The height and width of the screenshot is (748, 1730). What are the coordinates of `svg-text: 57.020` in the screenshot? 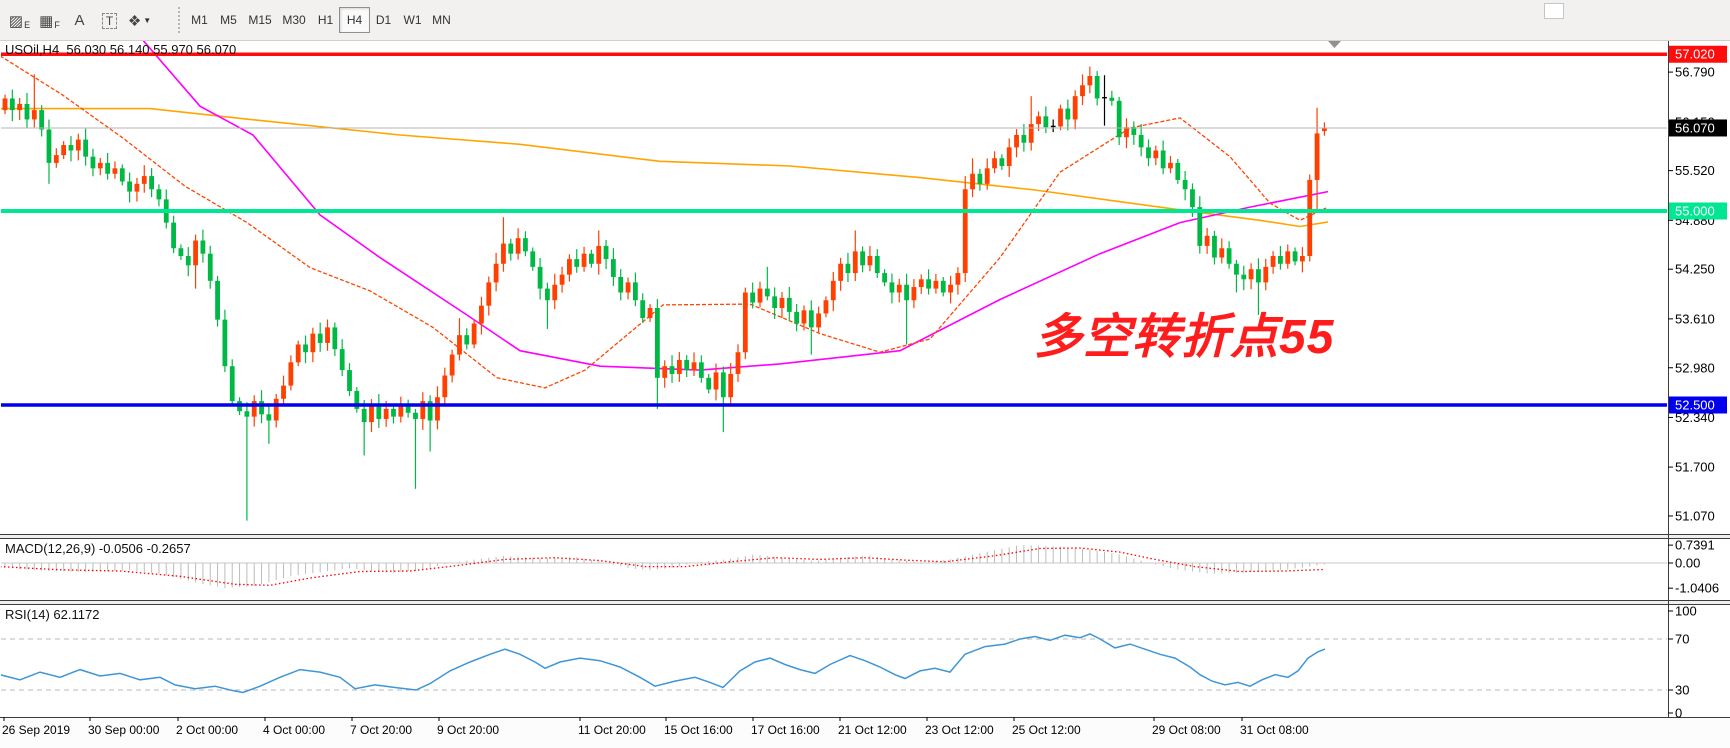 It's located at (1695, 54).